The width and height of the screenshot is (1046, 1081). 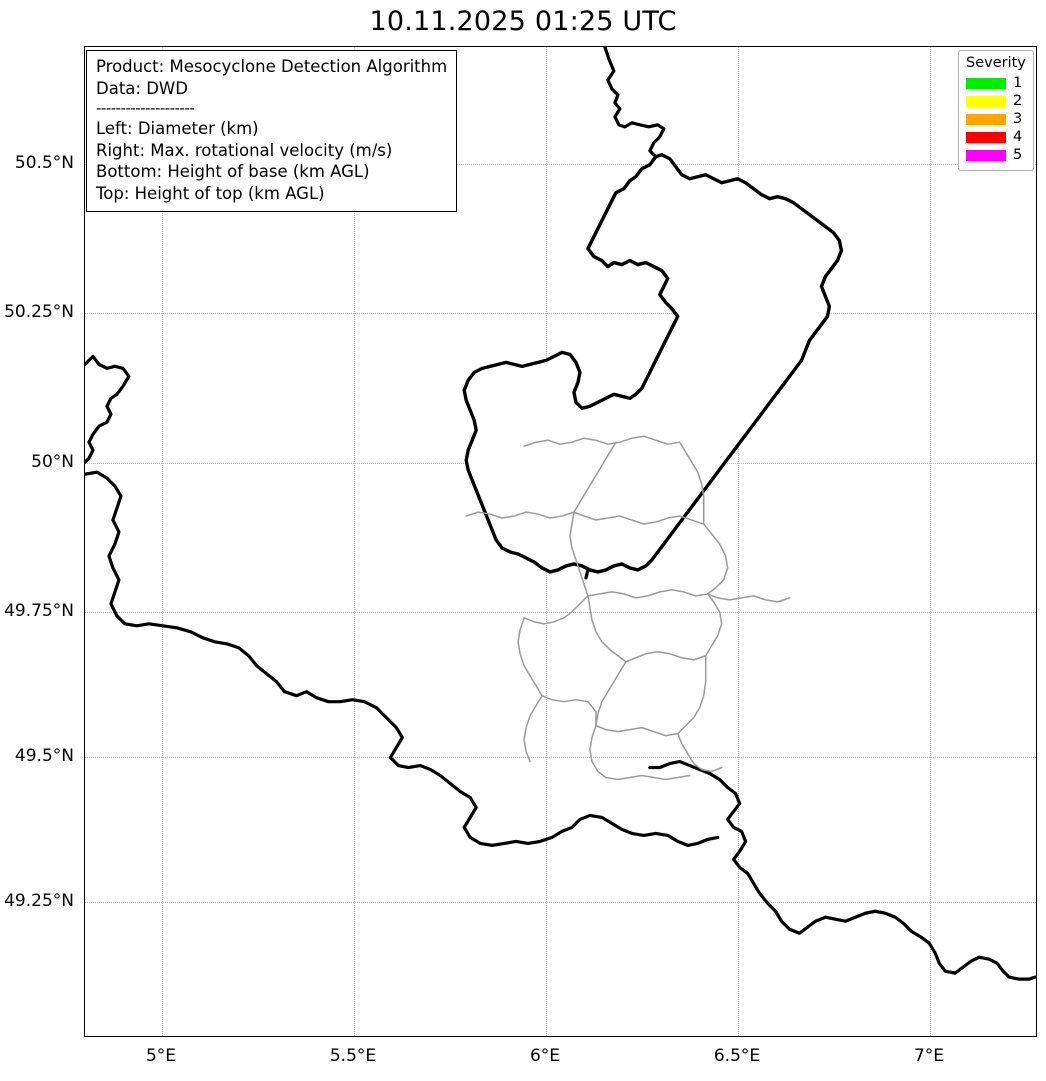 I want to click on info-right-line: Right: Max. rotational velocity (m/s), so click(x=244, y=150).